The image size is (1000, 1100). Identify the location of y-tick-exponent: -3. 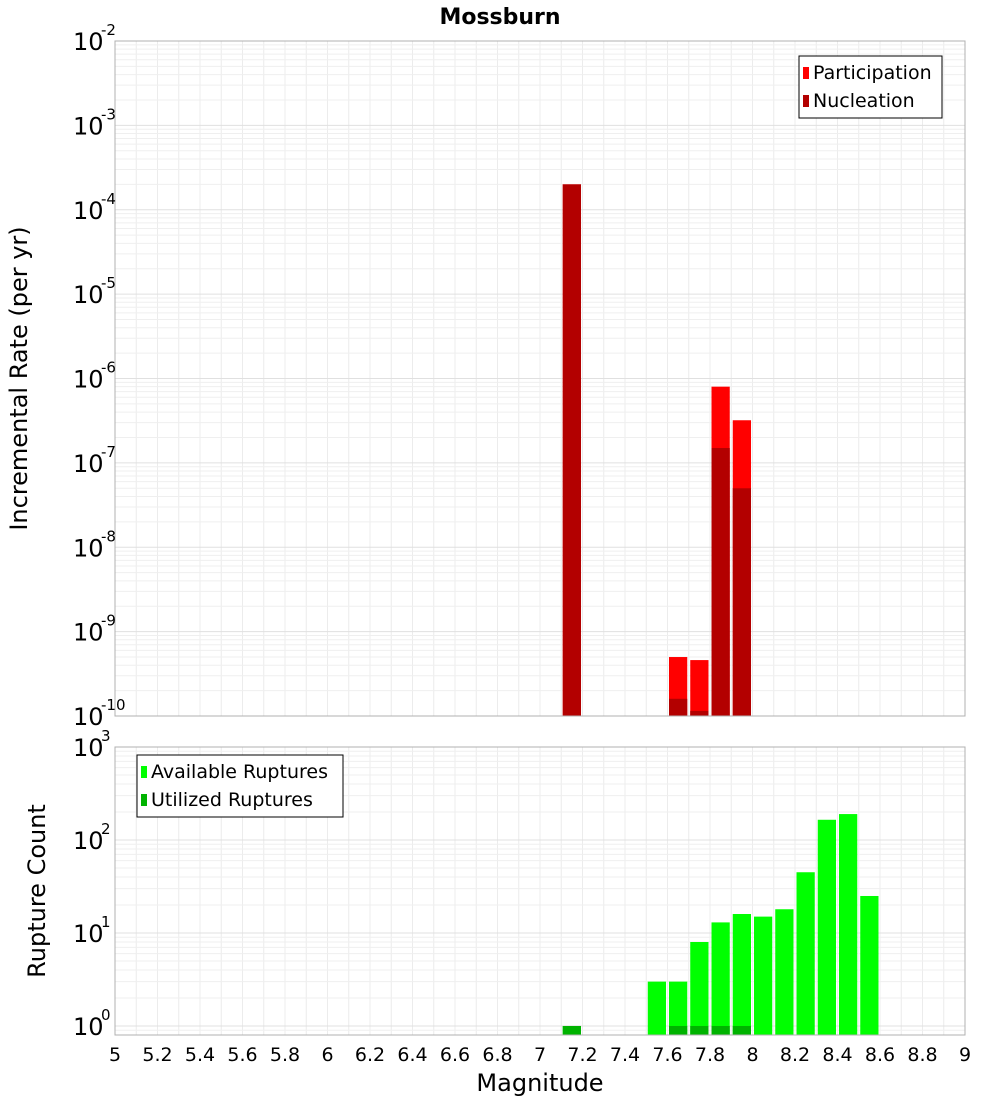
(108, 114).